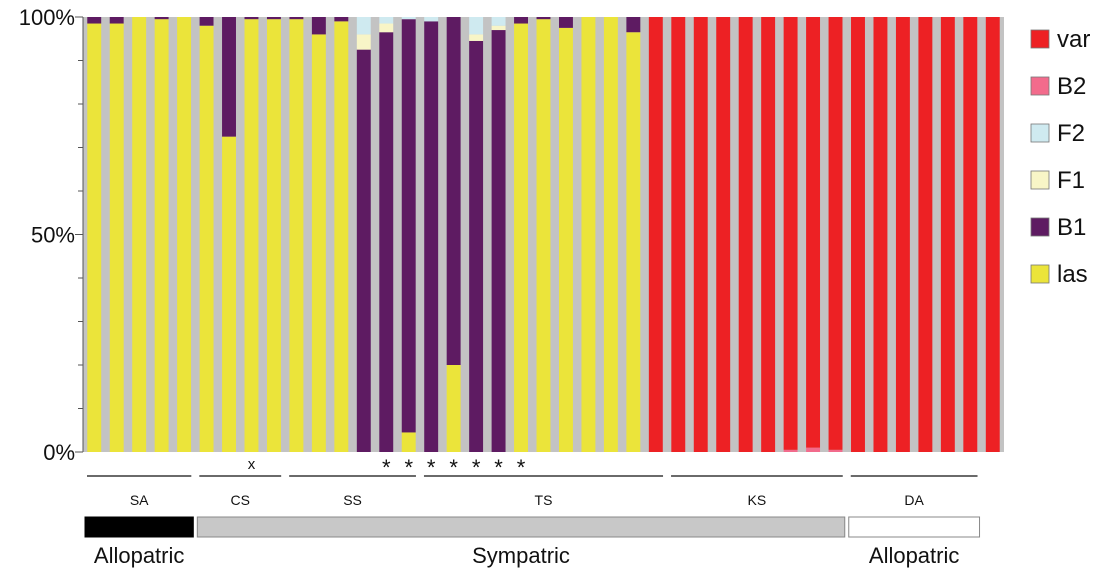 The height and width of the screenshot is (570, 1098). Describe the element at coordinates (521, 542) in the screenshot. I see `region-2: Sympatric` at that location.